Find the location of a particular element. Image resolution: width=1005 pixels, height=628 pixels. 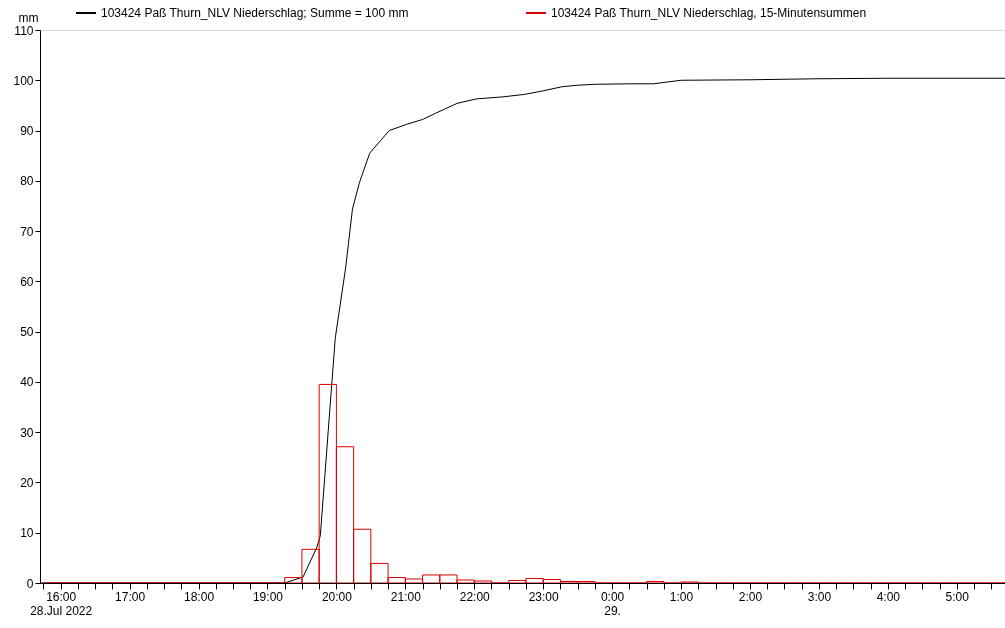

x-tick-label: 20:00 is located at coordinates (337, 596).